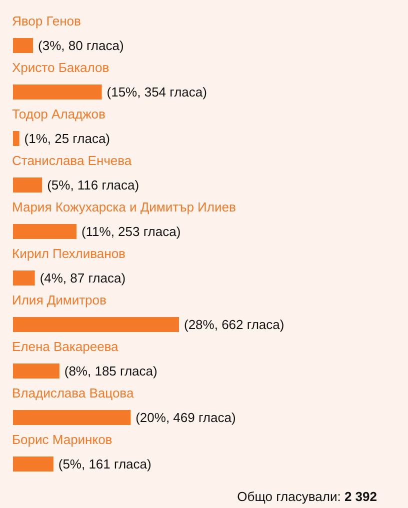 This screenshot has height=508, width=408. I want to click on y-tick-label: Борис Маринков, so click(62, 439).